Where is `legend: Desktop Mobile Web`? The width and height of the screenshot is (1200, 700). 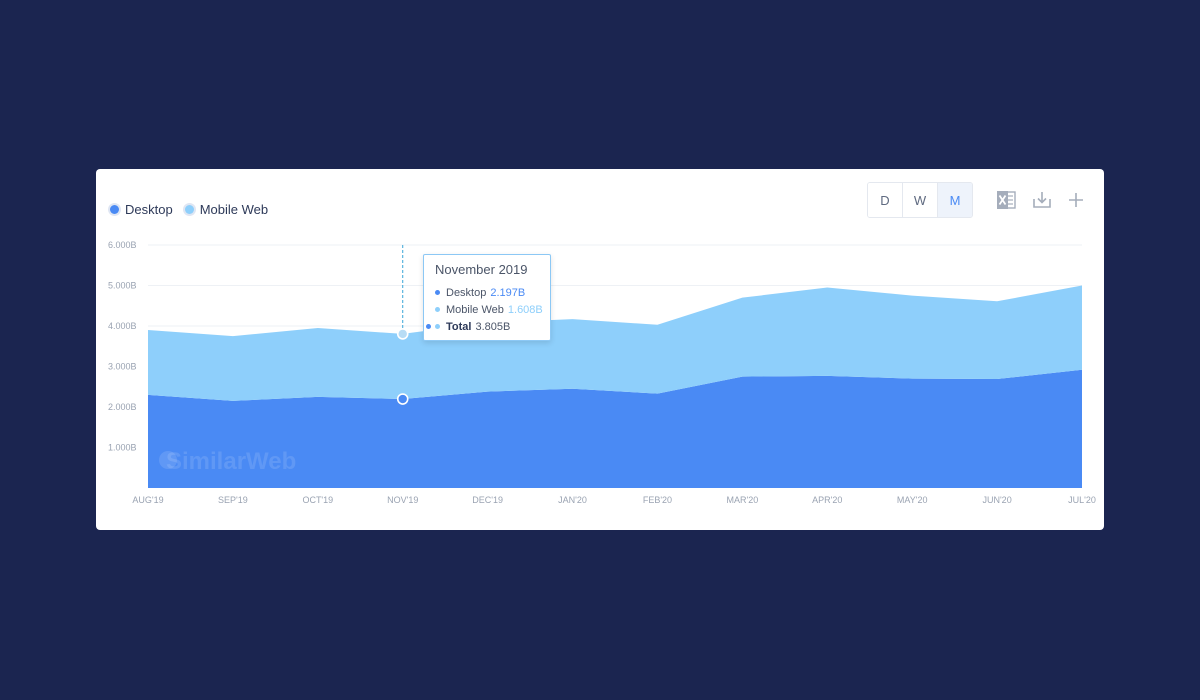 legend: Desktop Mobile Web is located at coordinates (189, 209).